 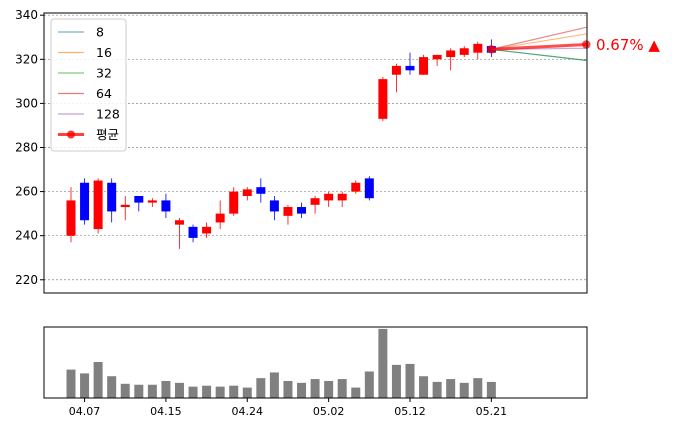 What do you see at coordinates (248, 411) in the screenshot?
I see `x-tick-label: 04.24` at bounding box center [248, 411].